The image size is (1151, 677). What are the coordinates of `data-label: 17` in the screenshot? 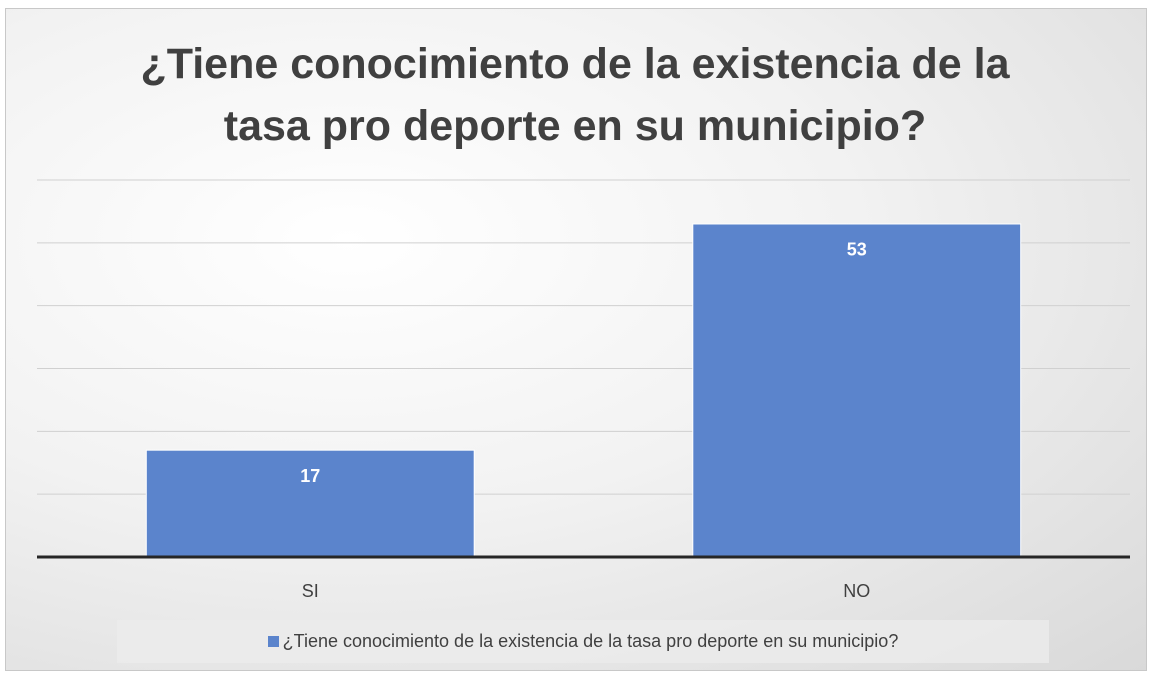 It's located at (310, 476).